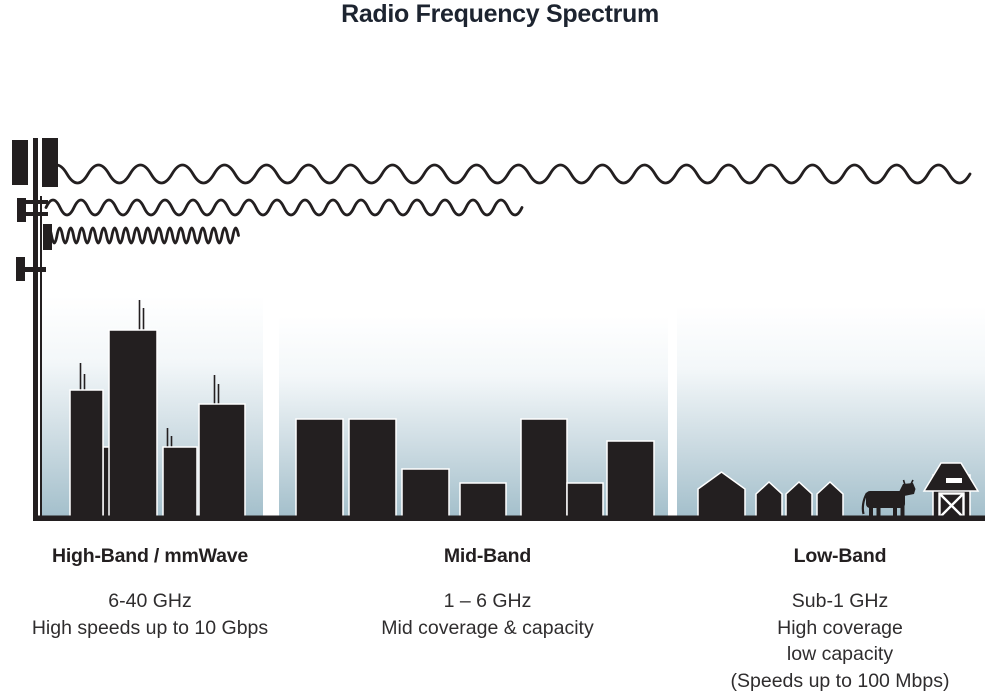  Describe the element at coordinates (500, 14) in the screenshot. I see `page-title: Radio Frequency Spectrum` at that location.